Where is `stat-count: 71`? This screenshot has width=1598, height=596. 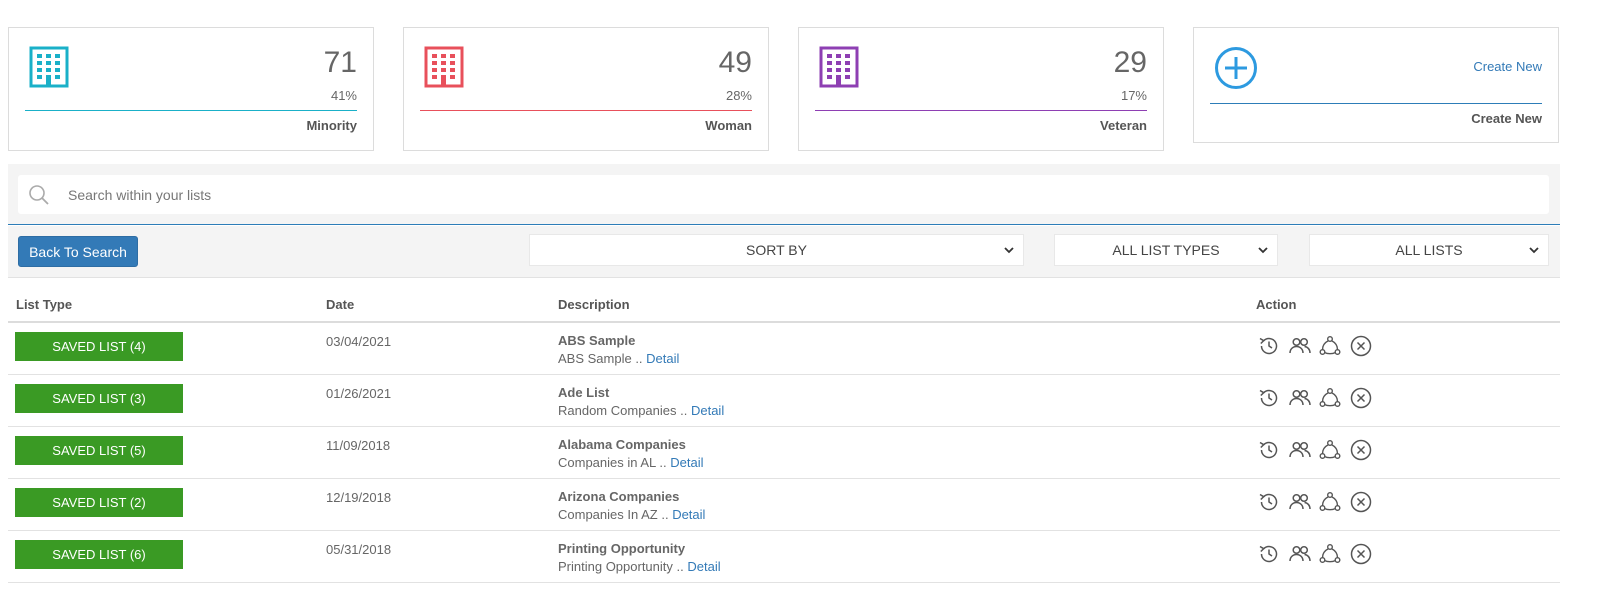
stat-count: 71 is located at coordinates (340, 62).